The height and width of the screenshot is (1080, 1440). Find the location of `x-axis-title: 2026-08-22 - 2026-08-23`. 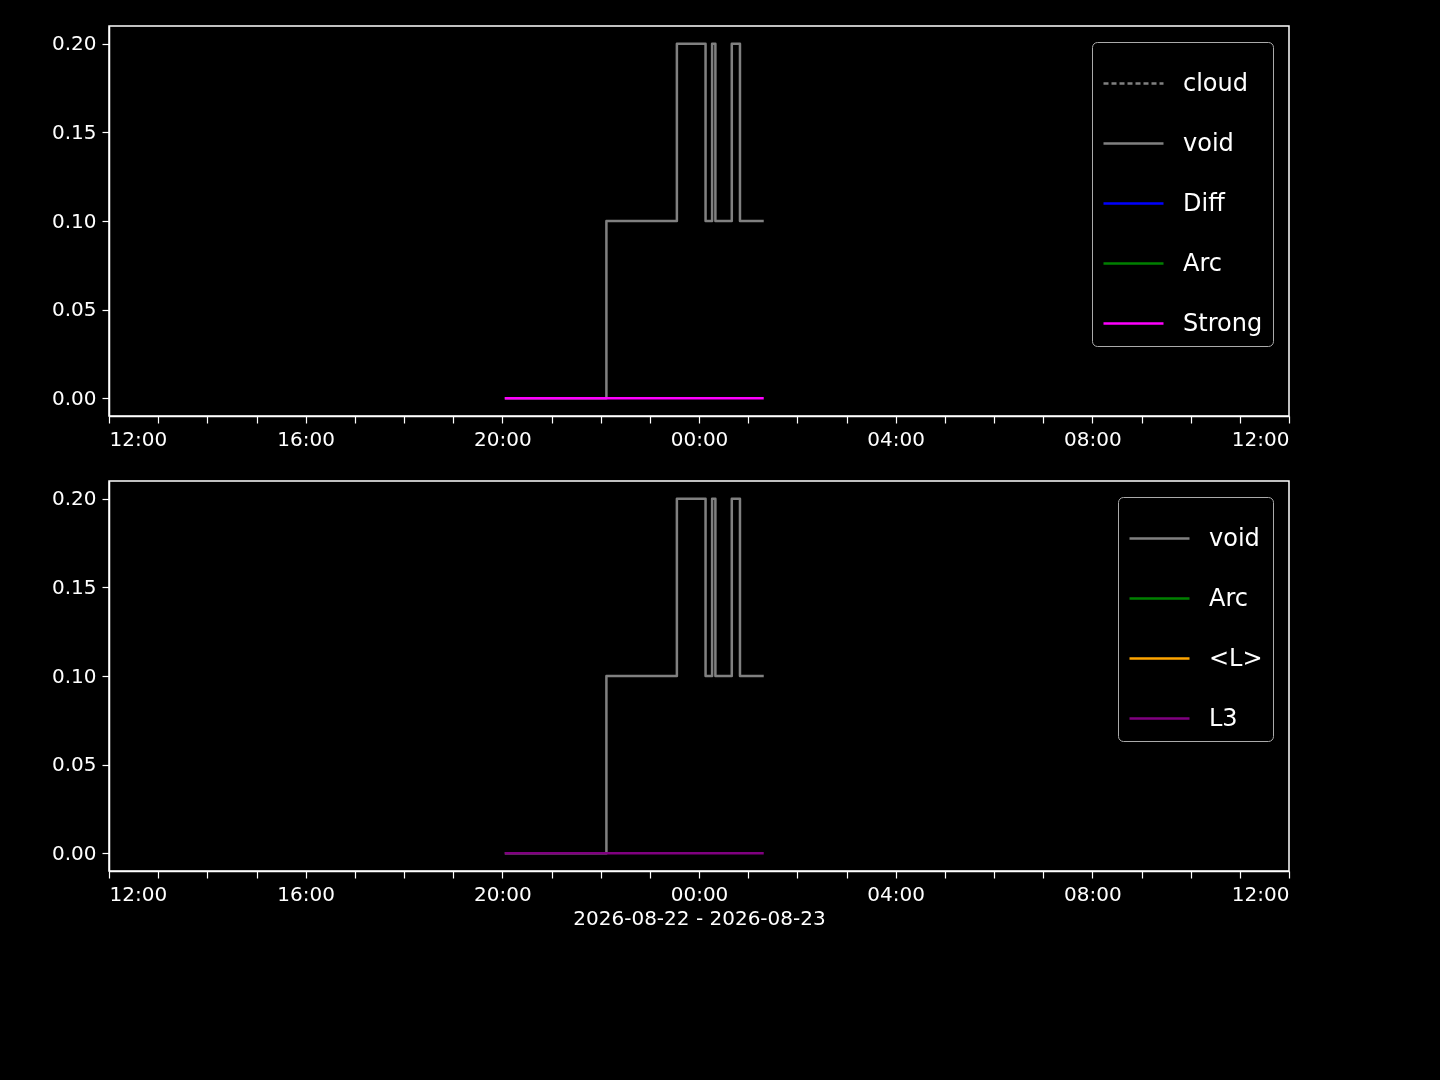

x-axis-title: 2026-08-22 - 2026-08-23 is located at coordinates (699, 917).